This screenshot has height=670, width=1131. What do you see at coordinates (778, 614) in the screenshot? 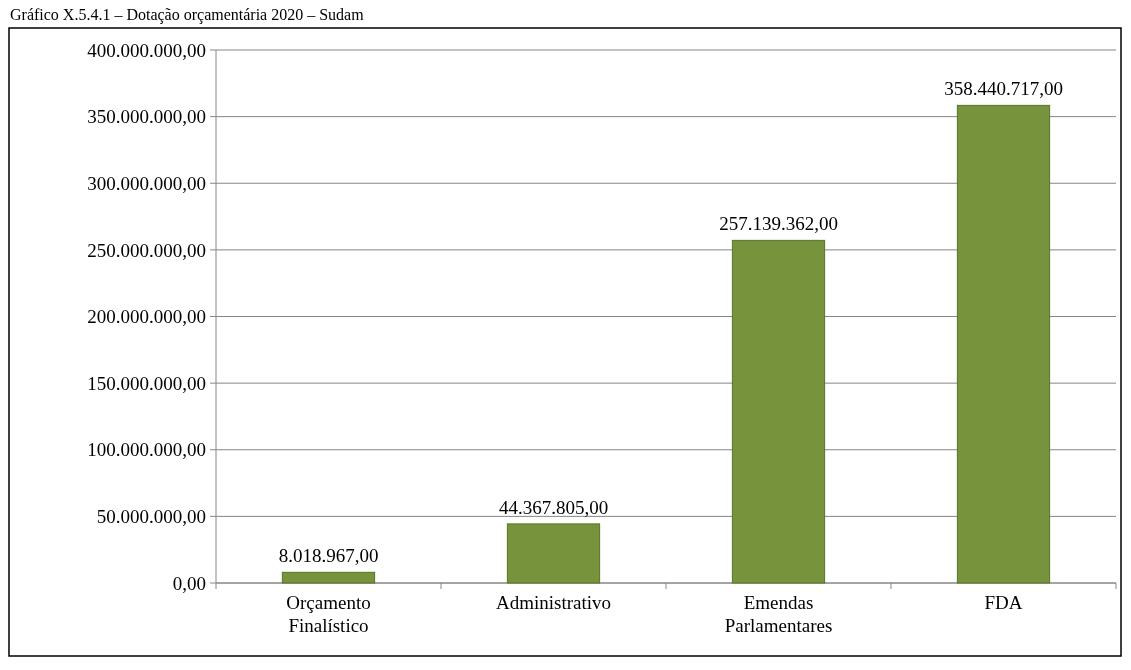
I see `x-tick-label: Emendas Parlamentares` at bounding box center [778, 614].